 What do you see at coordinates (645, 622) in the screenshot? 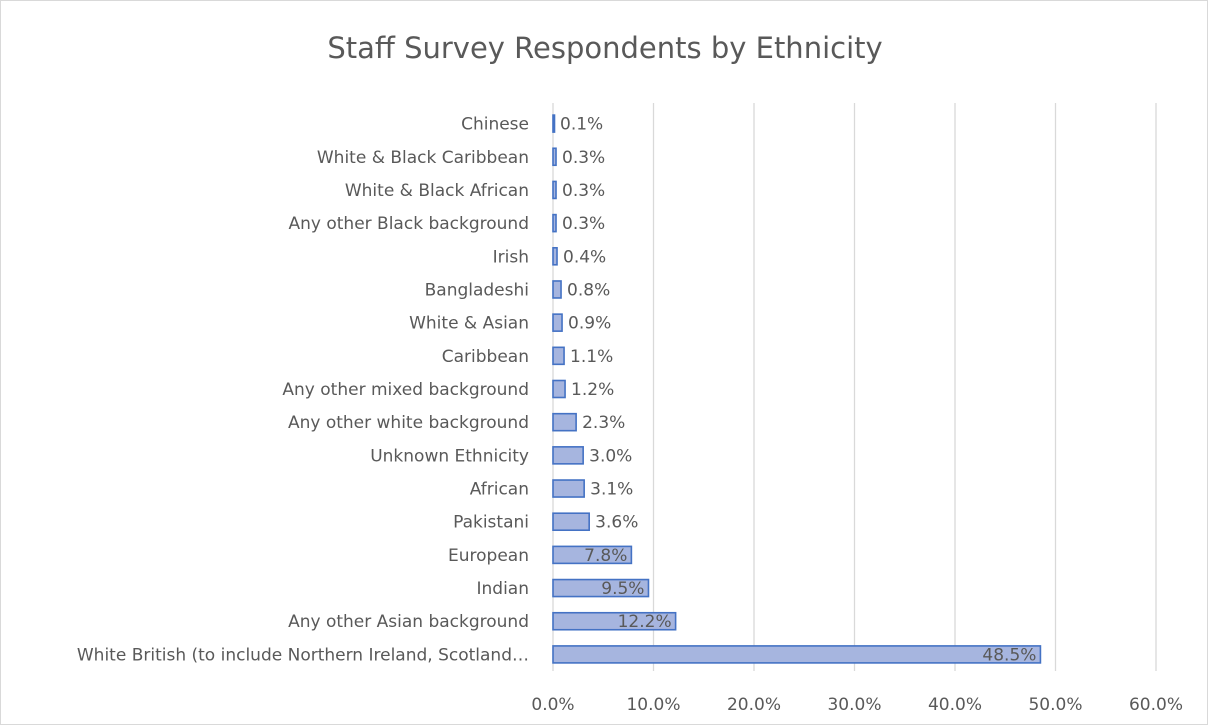
I see `data-label: 12.2%` at bounding box center [645, 622].